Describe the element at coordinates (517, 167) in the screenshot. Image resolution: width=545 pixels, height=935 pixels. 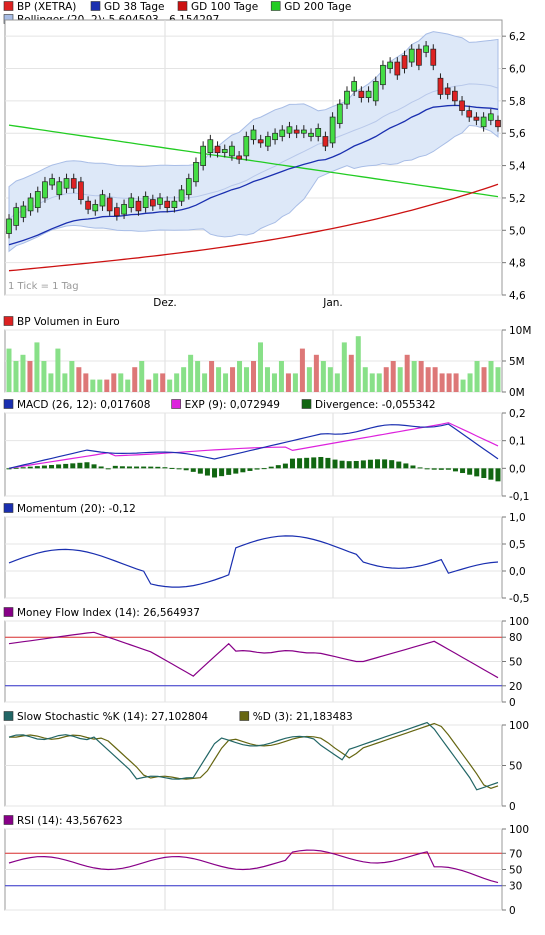
I see `y-tick-label: 5,4` at that location.